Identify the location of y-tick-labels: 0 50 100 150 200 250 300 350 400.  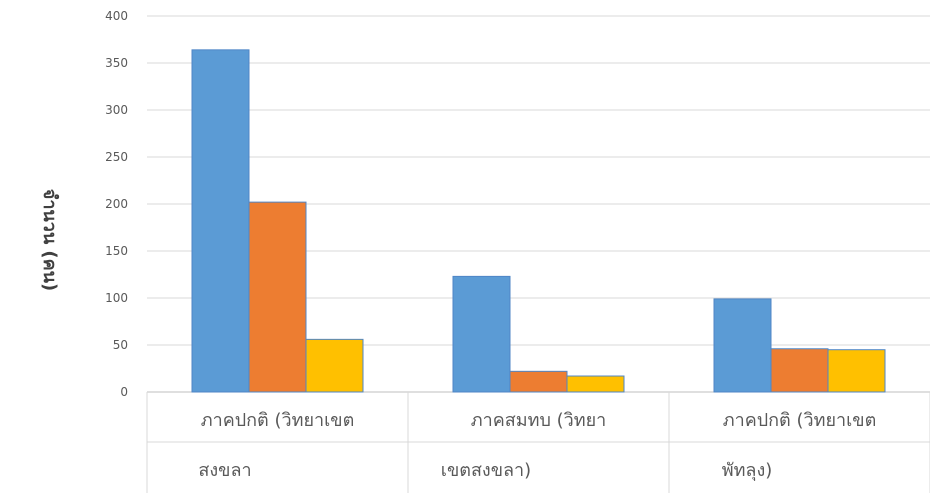
(116, 204).